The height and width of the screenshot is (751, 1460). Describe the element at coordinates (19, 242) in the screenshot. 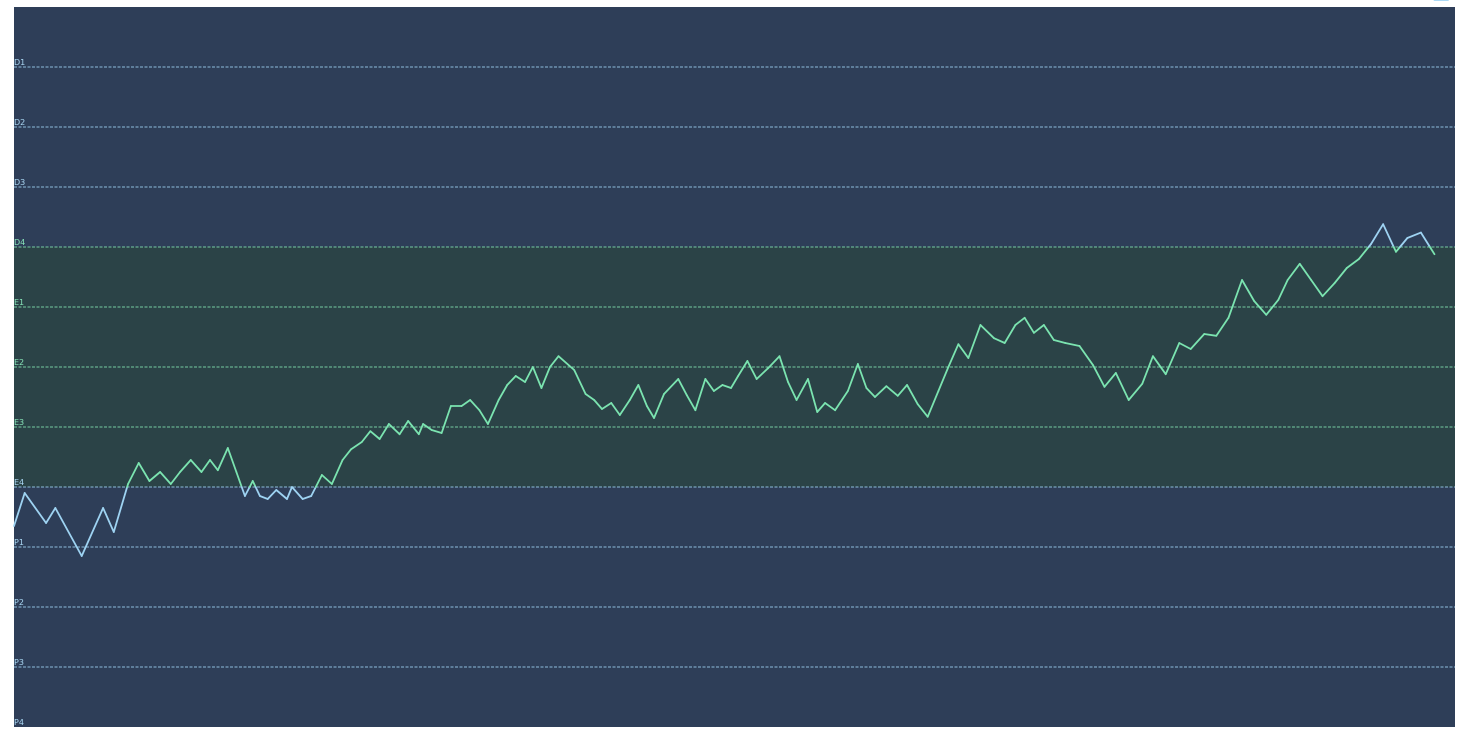

I see `level-label-d4: D4` at that location.